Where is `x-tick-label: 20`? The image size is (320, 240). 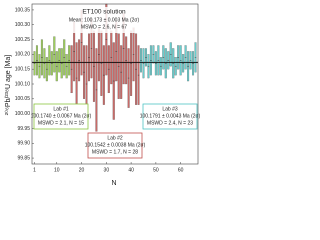 x-tick-label: 20 is located at coordinates (82, 170).